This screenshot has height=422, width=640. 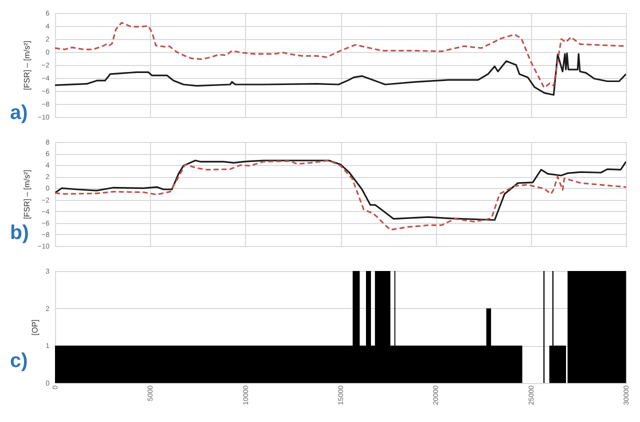 What do you see at coordinates (35, 327) in the screenshot?
I see `y-axis-title: [OP]` at bounding box center [35, 327].